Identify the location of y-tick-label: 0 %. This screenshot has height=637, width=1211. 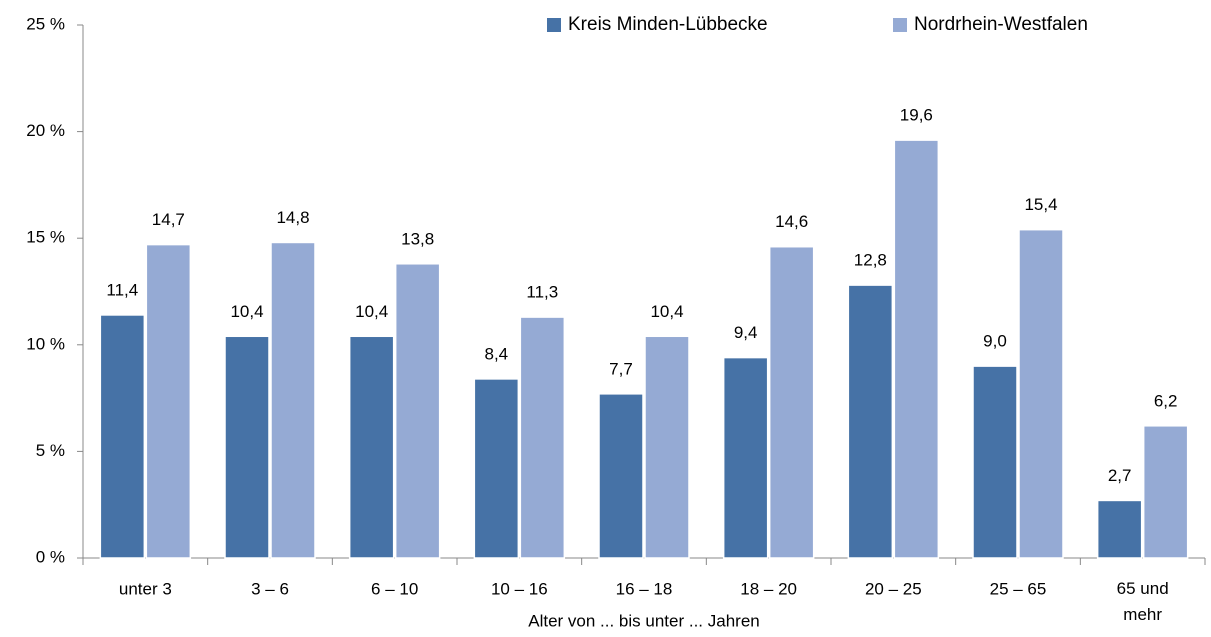
(50, 556).